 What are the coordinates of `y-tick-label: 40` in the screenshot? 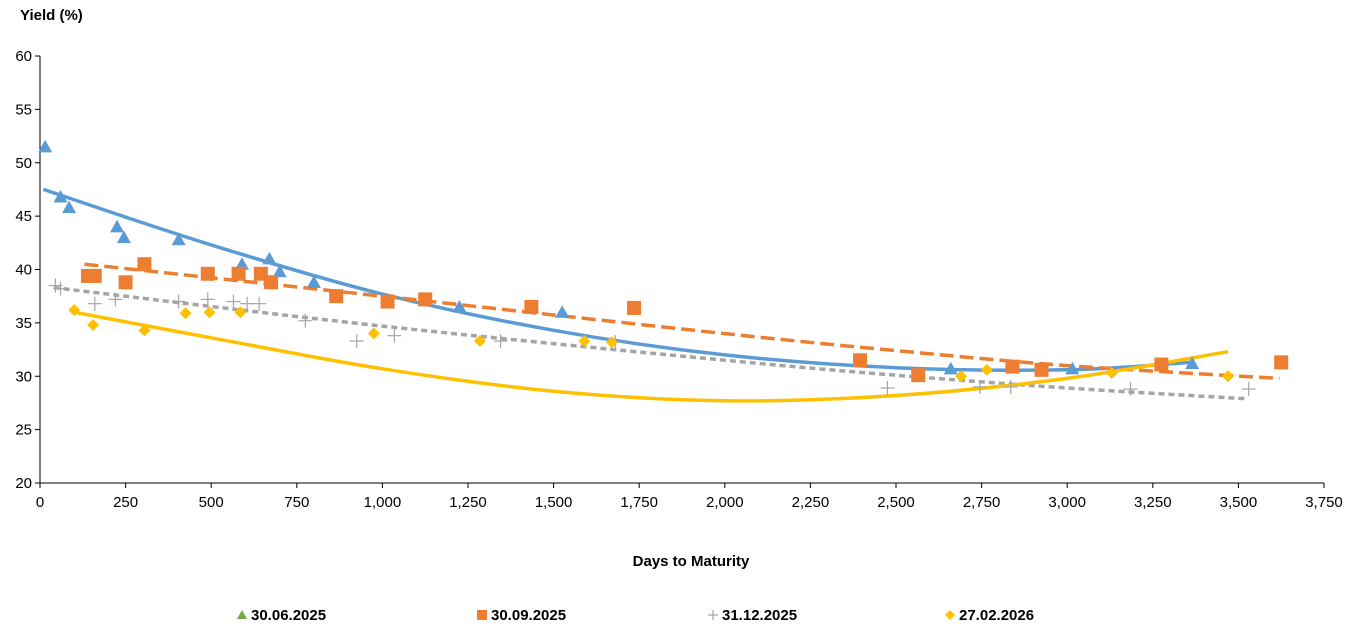 It's located at (23, 270).